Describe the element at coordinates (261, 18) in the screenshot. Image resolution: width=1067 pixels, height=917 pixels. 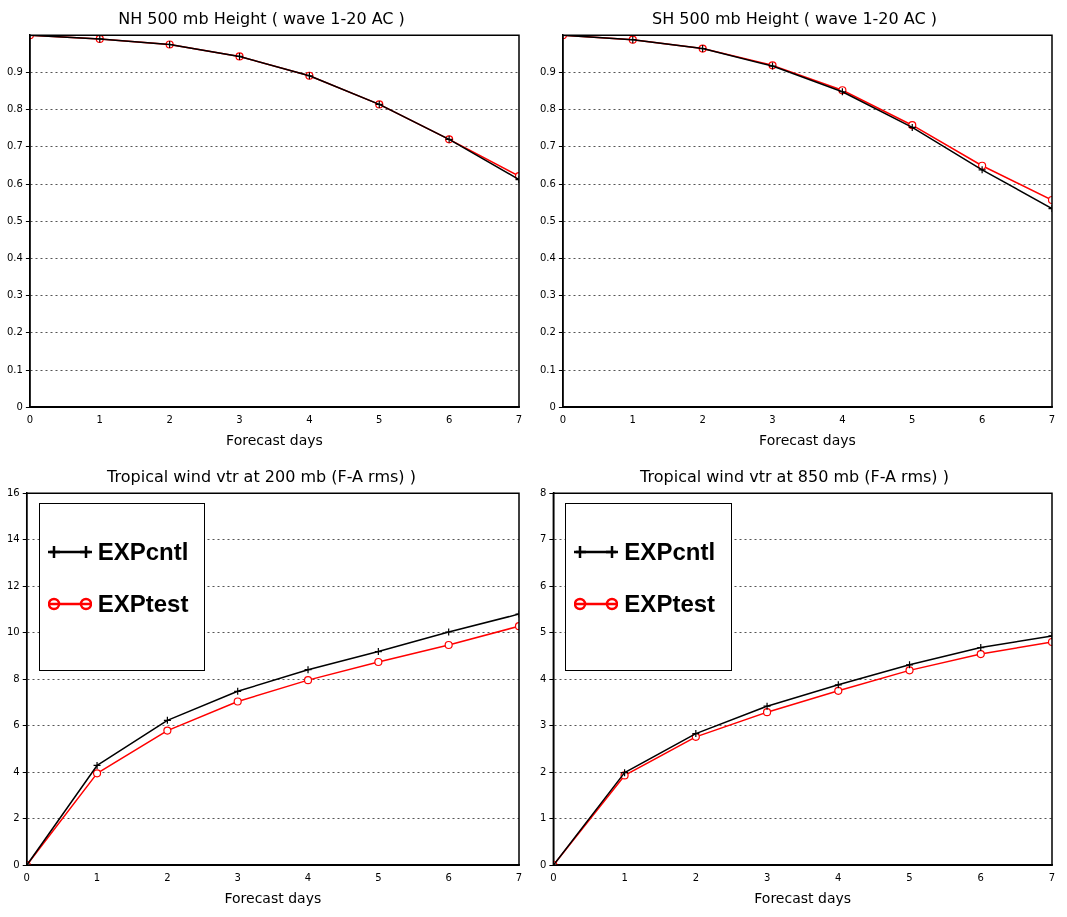
I see `chart-title: NH 500 mb Height ( wave 1-20 AC )` at that location.